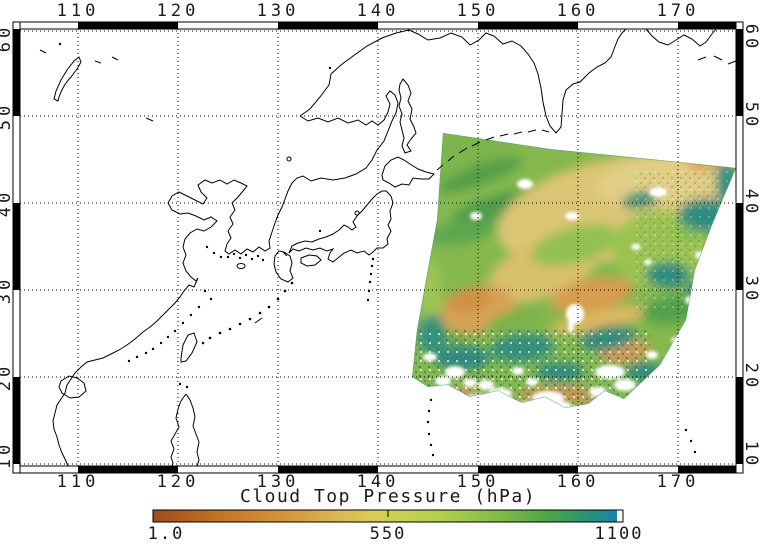 The height and width of the screenshot is (551, 776). What do you see at coordinates (751, 455) in the screenshot?
I see `lat-label-right-10: 10` at bounding box center [751, 455].